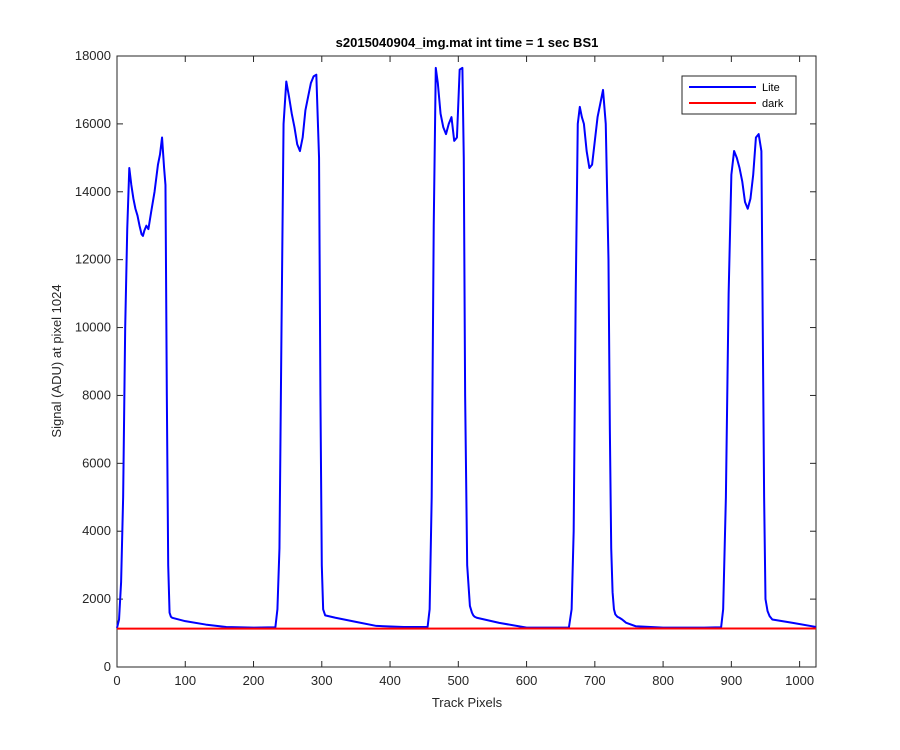 The height and width of the screenshot is (750, 900). Describe the element at coordinates (467, 42) in the screenshot. I see `chart-title: s2015040904_img.mat int time = 1 sec BS1` at that location.